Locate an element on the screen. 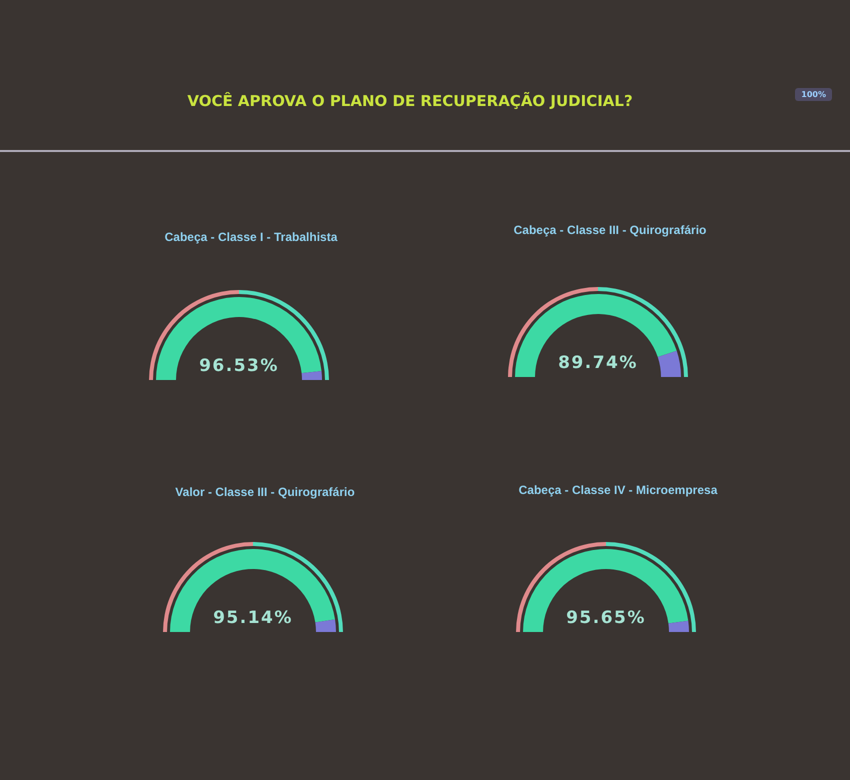  chart-title: Valor - Classe III - Quirografário is located at coordinates (265, 492).